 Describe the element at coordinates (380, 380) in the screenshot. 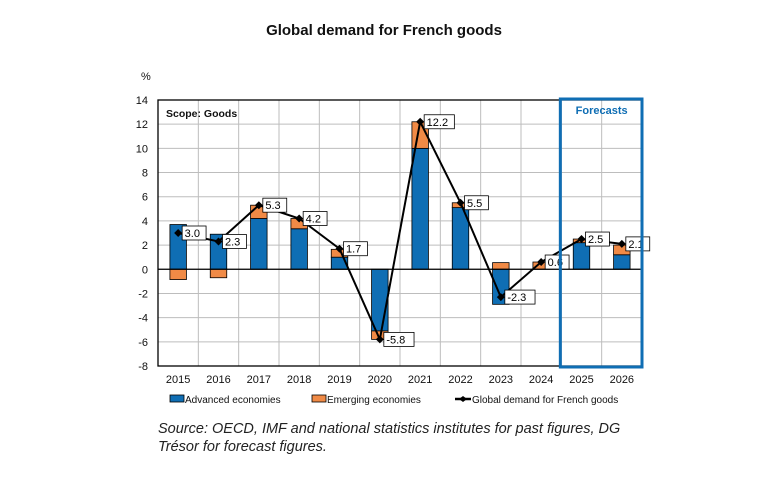

I see `x-tick-label: 2020` at that location.